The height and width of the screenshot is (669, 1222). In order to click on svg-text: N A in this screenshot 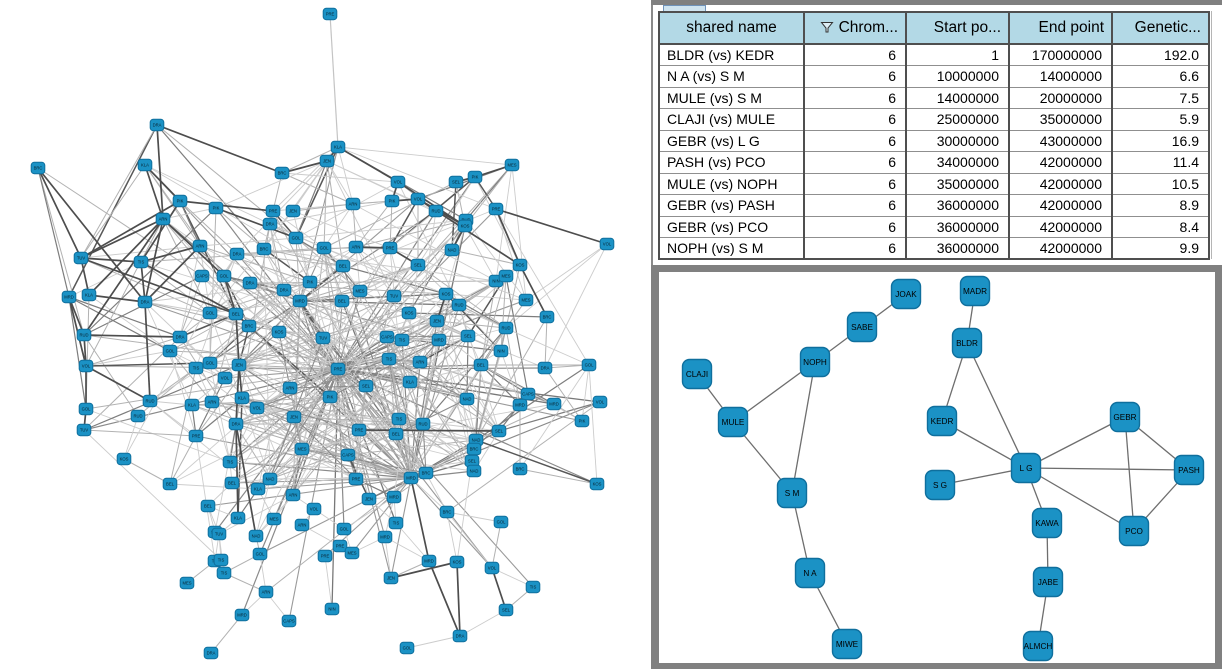, I will do `click(810, 573)`.